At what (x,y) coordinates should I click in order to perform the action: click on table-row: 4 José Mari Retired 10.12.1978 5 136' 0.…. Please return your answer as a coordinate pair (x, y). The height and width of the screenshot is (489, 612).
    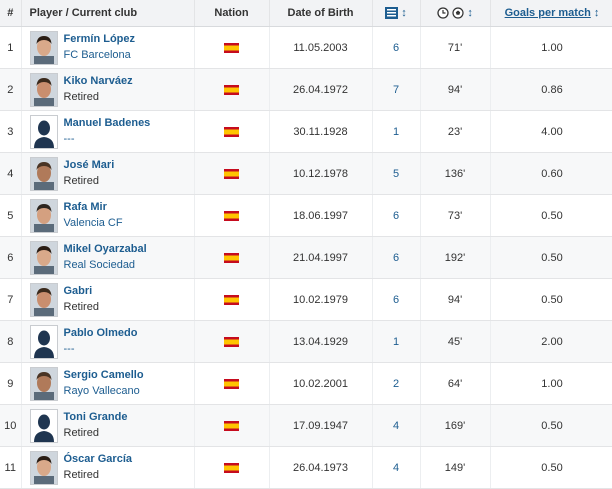
    Looking at the image, I should click on (306, 173).